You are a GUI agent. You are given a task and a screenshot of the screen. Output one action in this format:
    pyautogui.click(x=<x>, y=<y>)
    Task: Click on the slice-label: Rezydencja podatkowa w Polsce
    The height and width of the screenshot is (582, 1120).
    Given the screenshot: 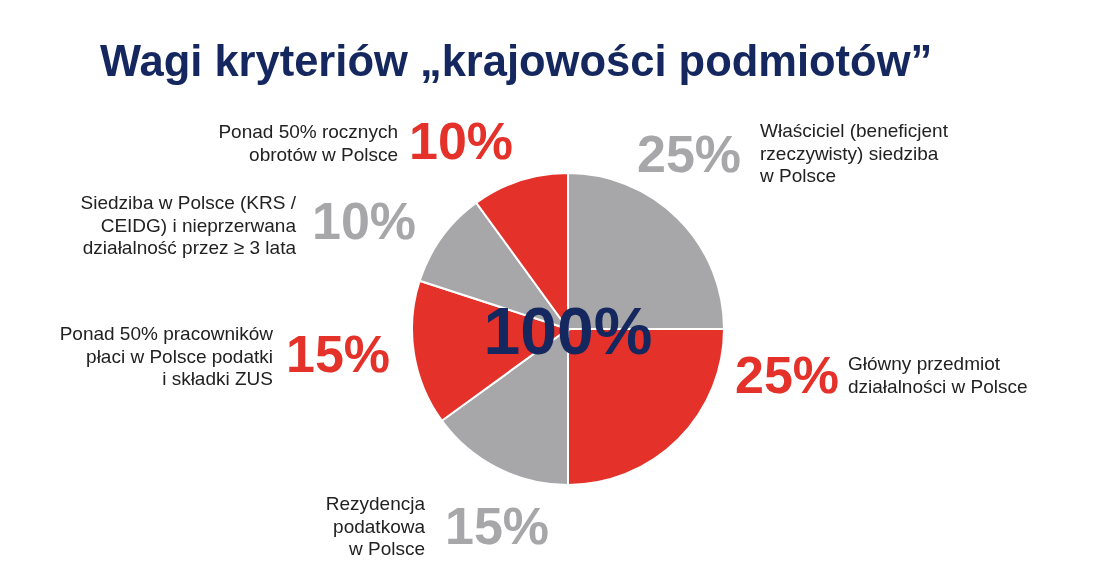 What is the action you would take?
    pyautogui.click(x=375, y=526)
    